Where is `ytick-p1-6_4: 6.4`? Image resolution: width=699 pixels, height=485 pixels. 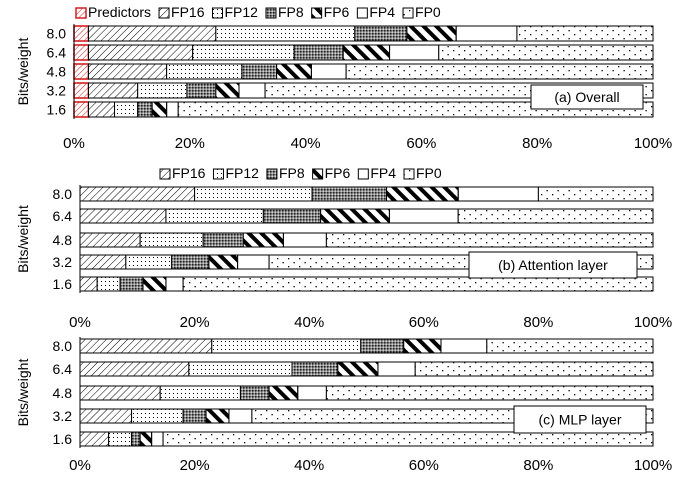
ytick-p1-6_4: 6.4 is located at coordinates (57, 53).